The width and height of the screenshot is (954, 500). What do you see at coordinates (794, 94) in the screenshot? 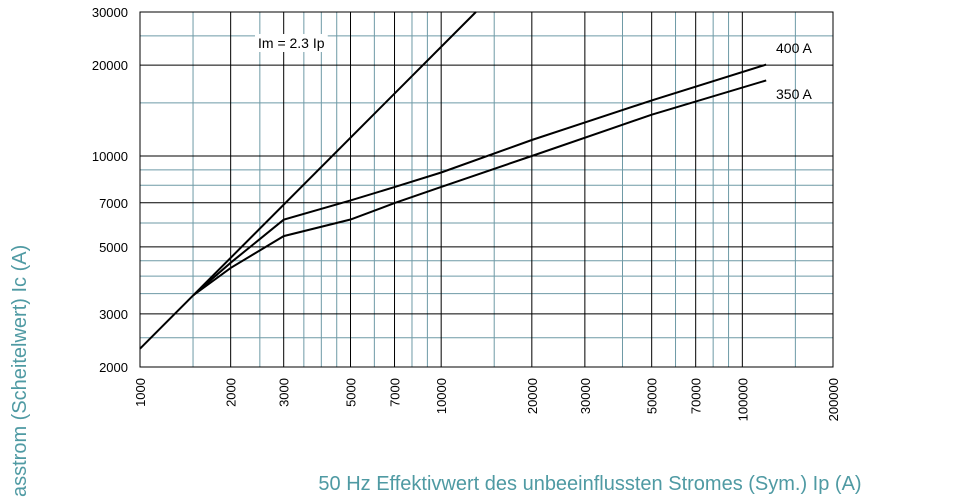
I see `series-label: 350 A` at bounding box center [794, 94].